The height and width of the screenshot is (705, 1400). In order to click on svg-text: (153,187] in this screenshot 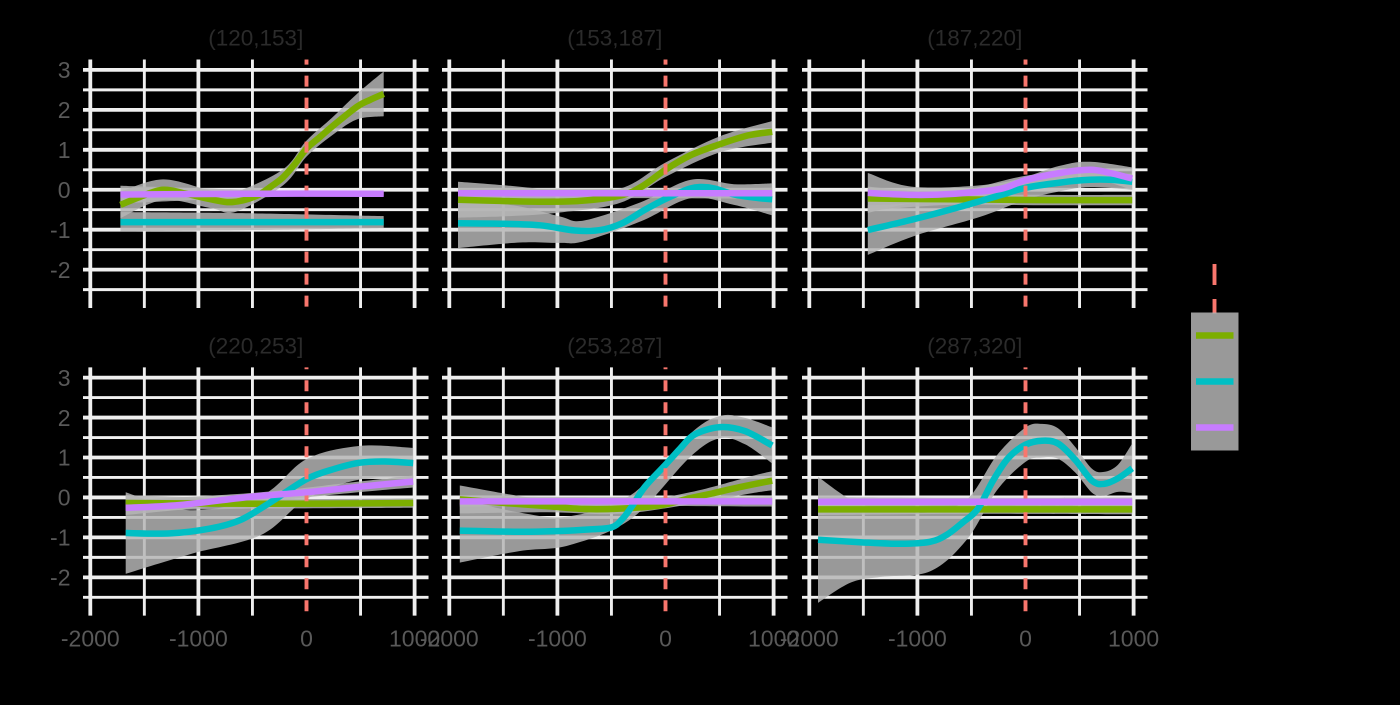, I will do `click(614, 38)`.